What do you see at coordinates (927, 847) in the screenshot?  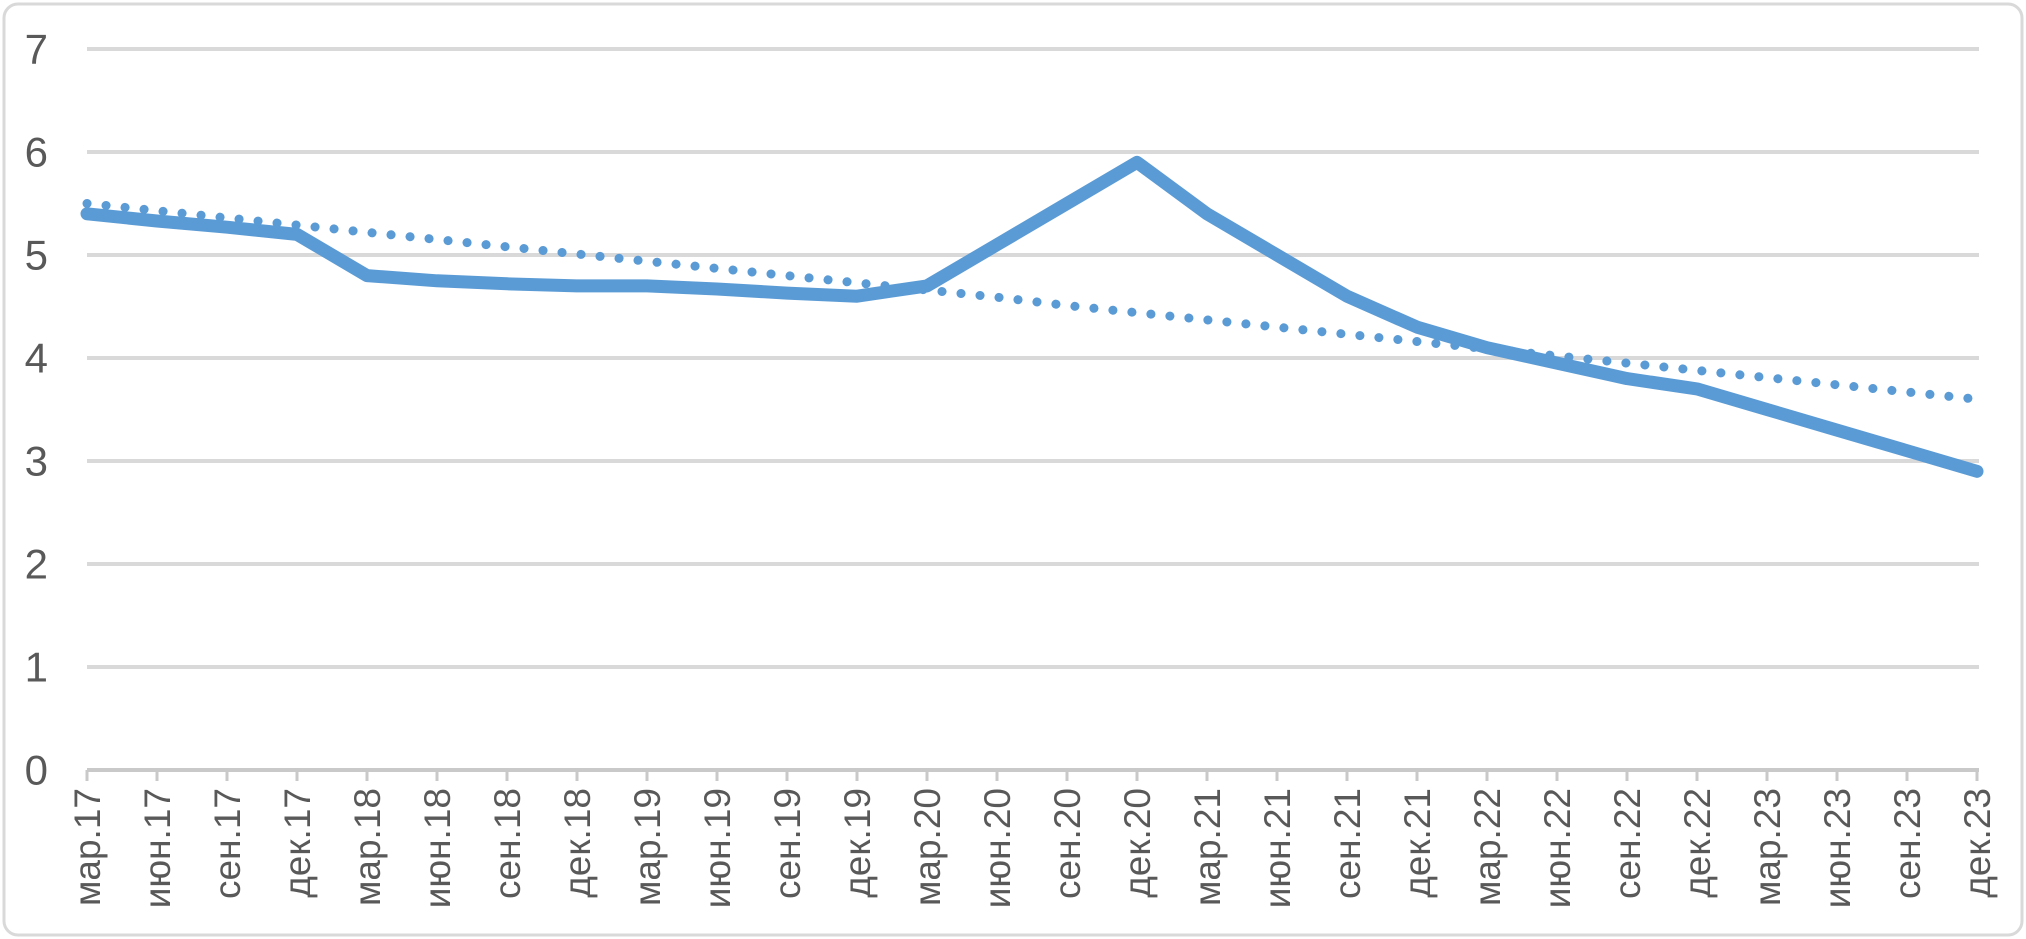 I see `x-axis-label: мар.20` at bounding box center [927, 847].